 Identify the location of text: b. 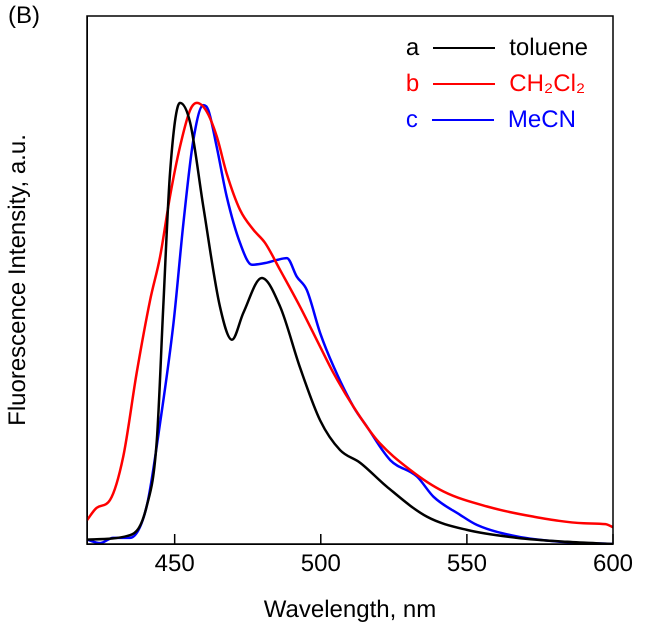
(413, 84).